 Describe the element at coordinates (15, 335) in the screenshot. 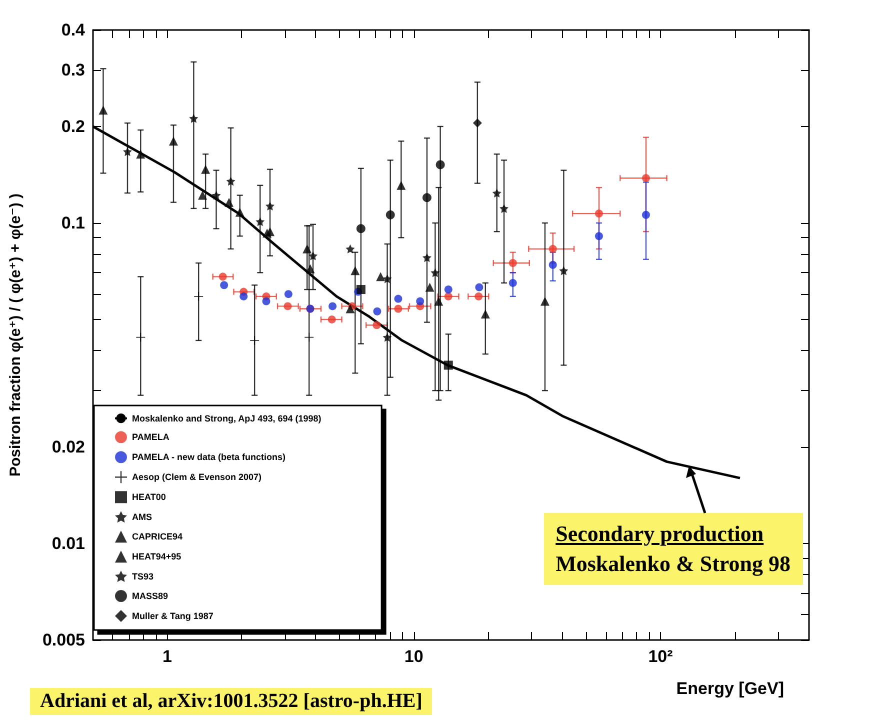

I see `y-axis-title: Positron fraction φ(e⁺) / ( φ(e⁺) + φ(e⁻) )` at that location.